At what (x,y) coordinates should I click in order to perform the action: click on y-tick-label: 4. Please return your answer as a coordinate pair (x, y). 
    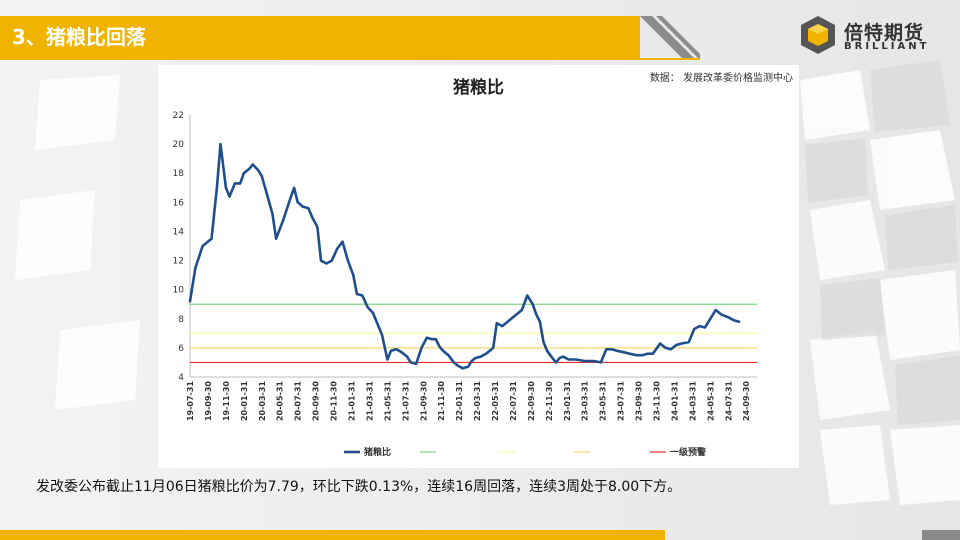
    Looking at the image, I should click on (181, 378).